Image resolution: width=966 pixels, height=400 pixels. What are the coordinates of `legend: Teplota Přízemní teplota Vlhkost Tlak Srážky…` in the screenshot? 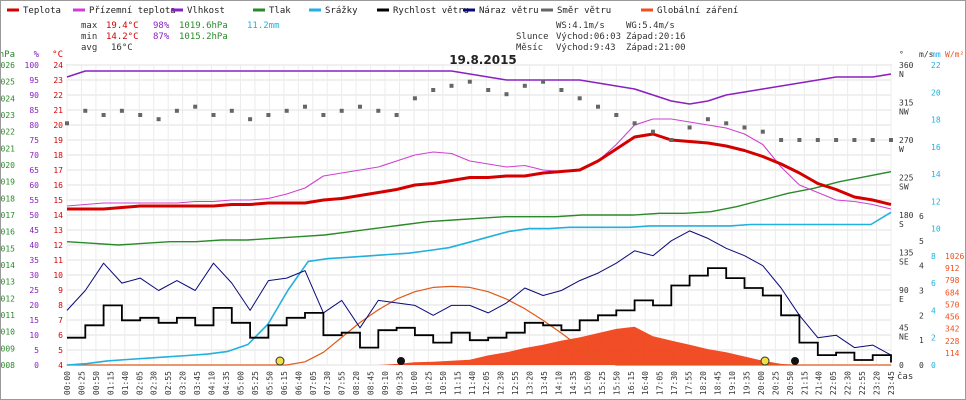 It's located at (372, 11).